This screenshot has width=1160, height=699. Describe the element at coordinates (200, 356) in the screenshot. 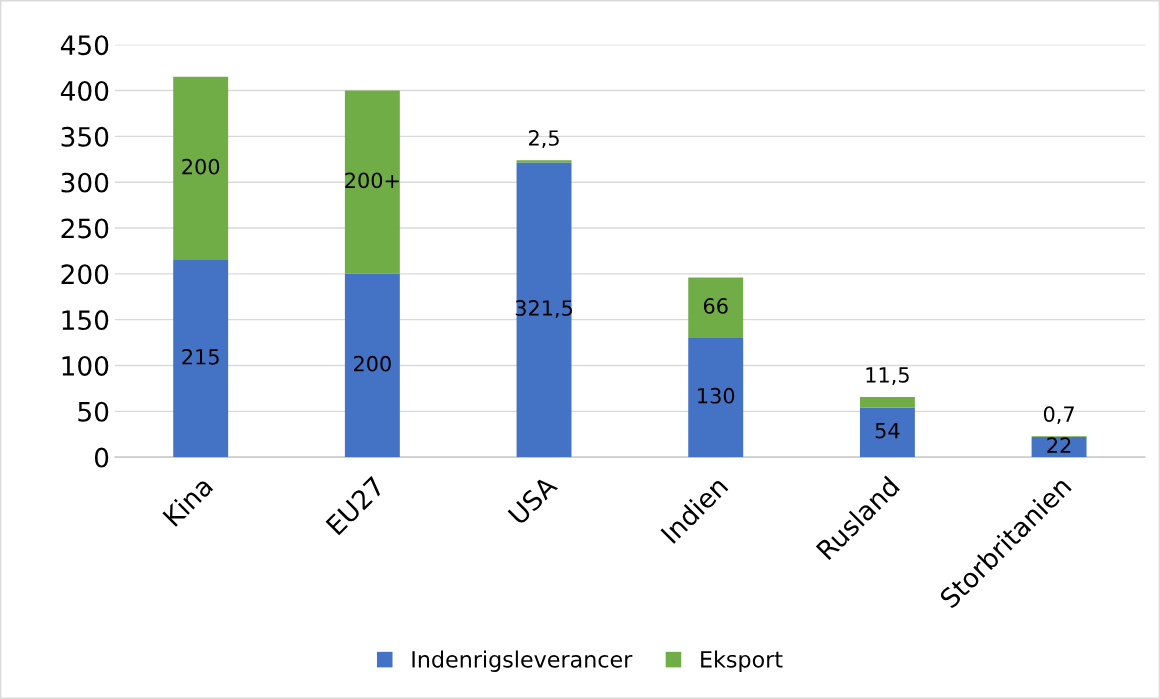

I see `data-label: 215` at that location.